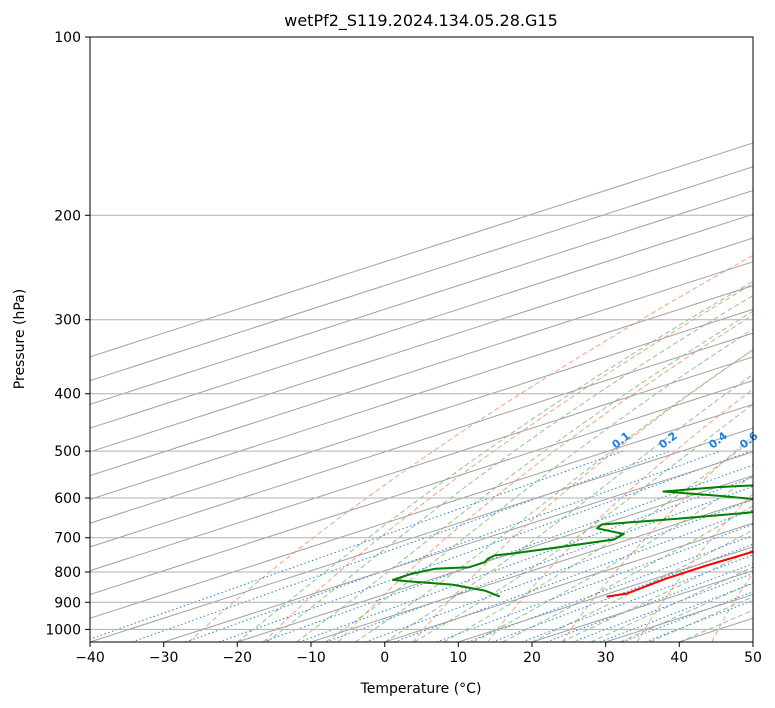 This screenshot has height=708, width=775. I want to click on x-tick-label: −20, so click(238, 658).